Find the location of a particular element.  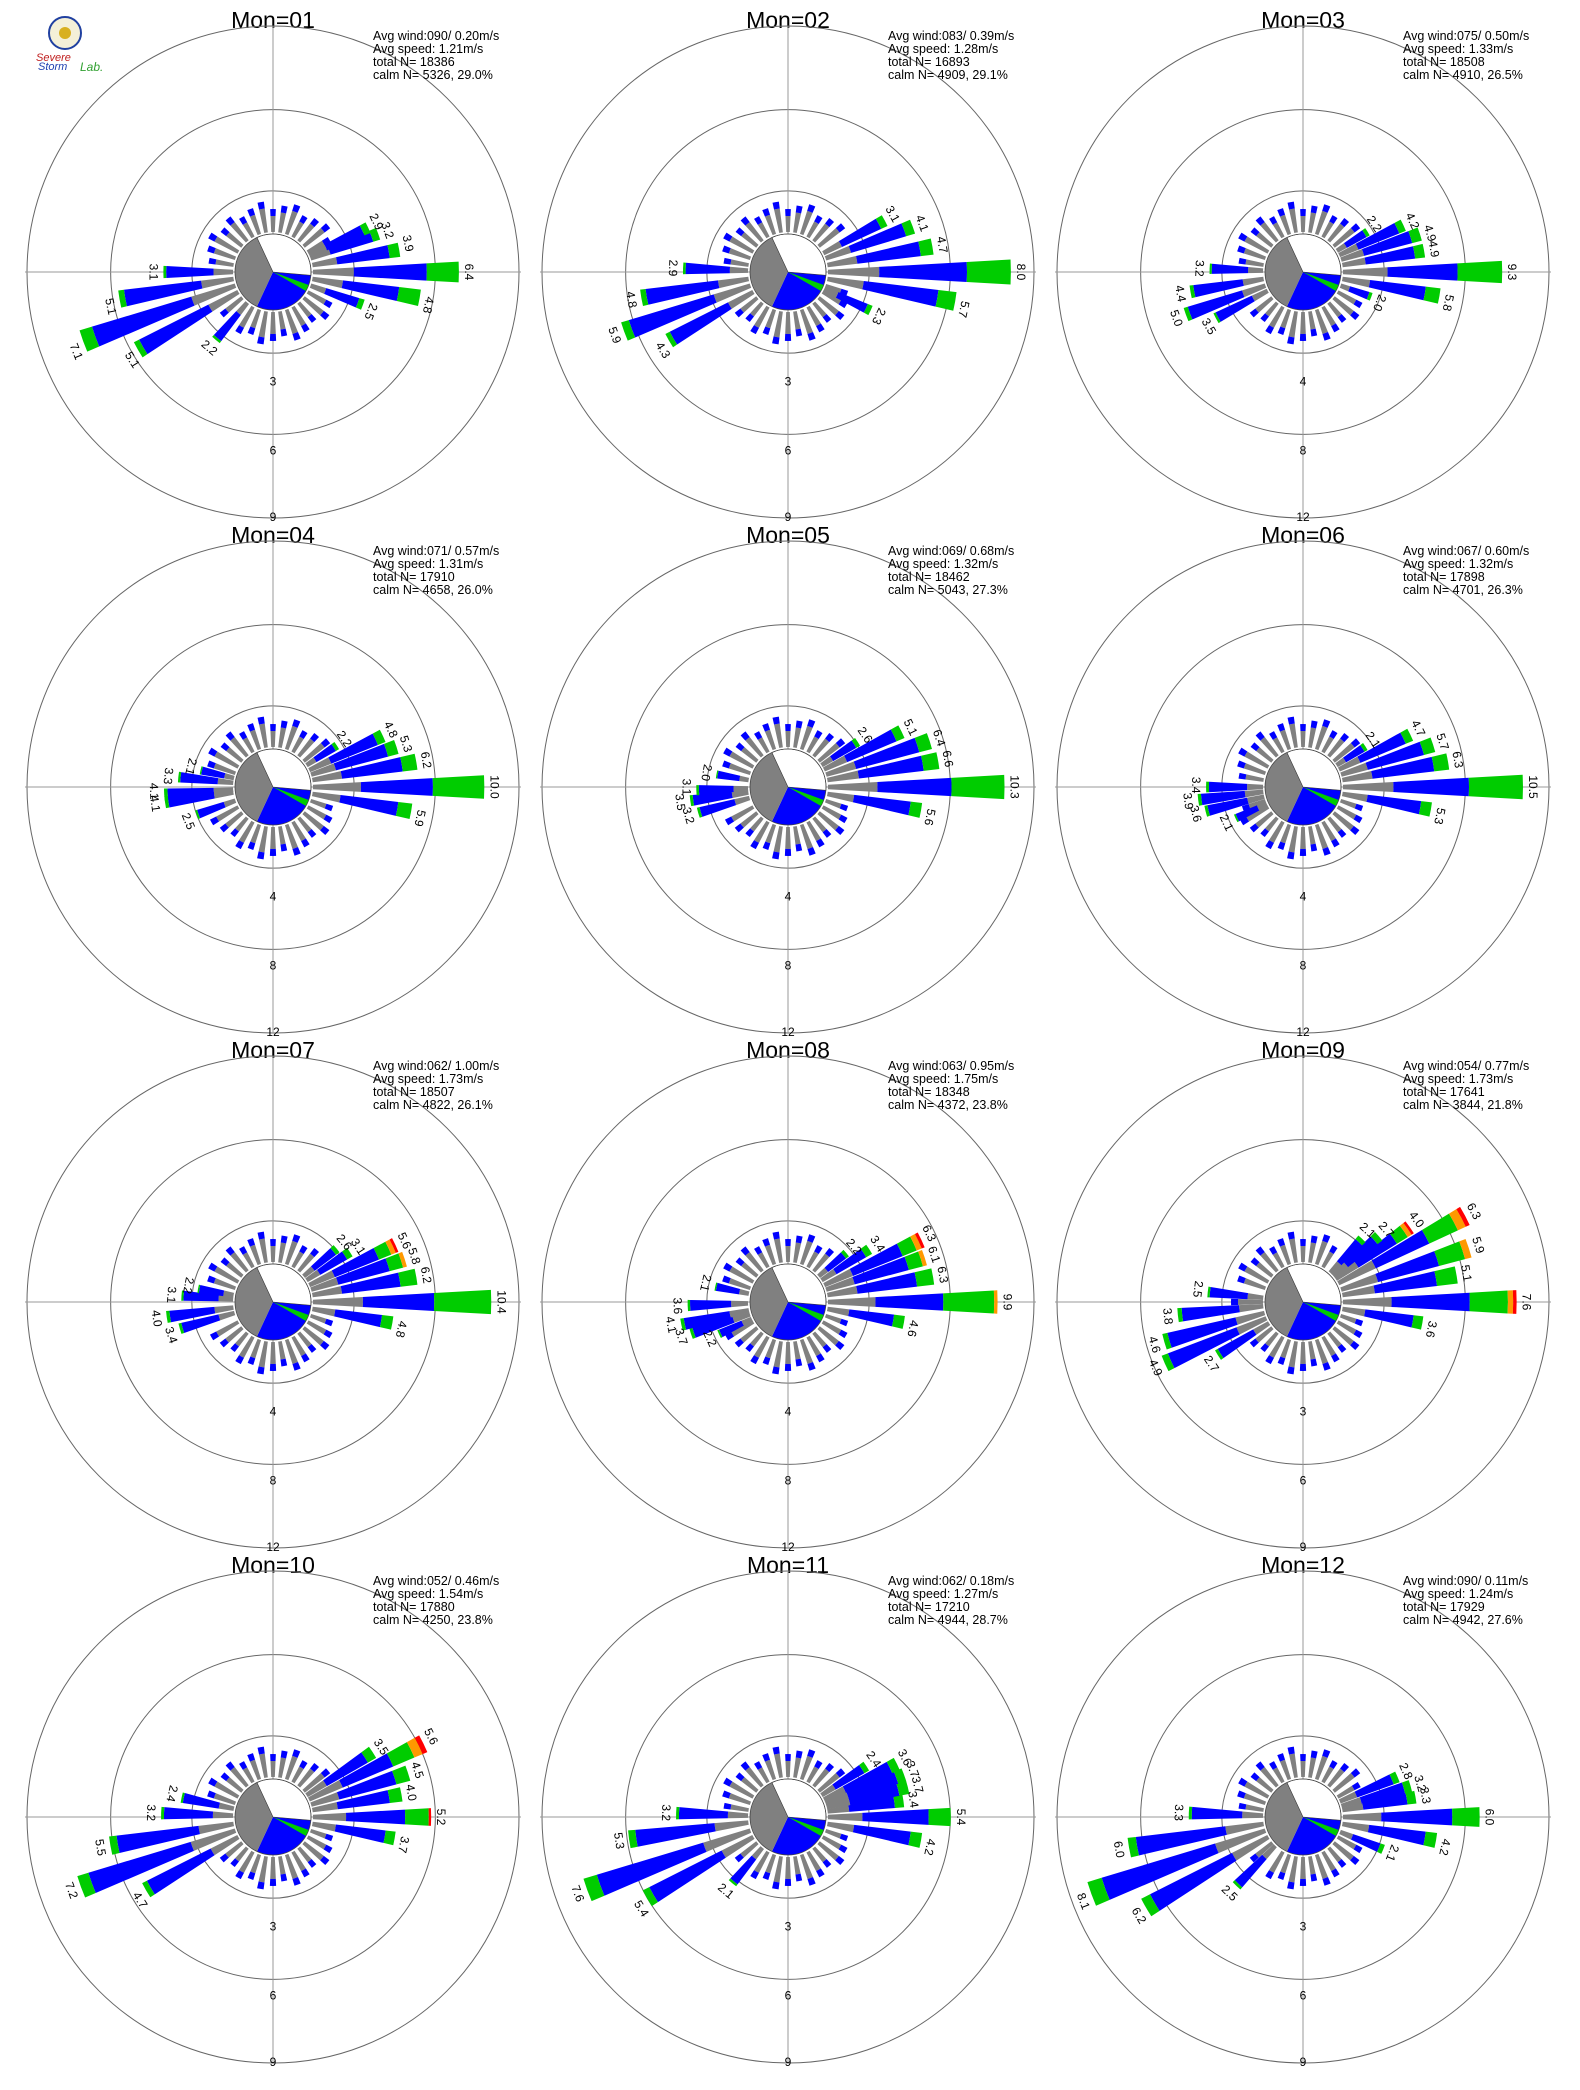

panel-info-line: total N= 18386 is located at coordinates (414, 62).